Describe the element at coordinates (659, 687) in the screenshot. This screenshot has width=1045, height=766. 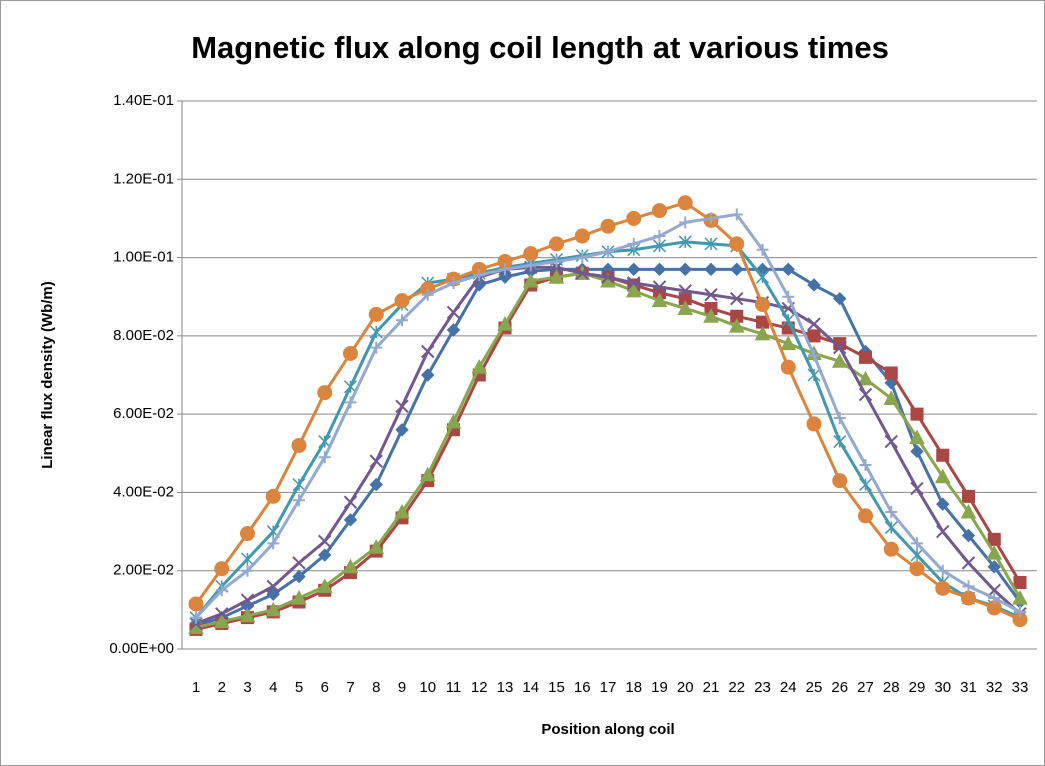
I see `x-tick-label: 19` at that location.